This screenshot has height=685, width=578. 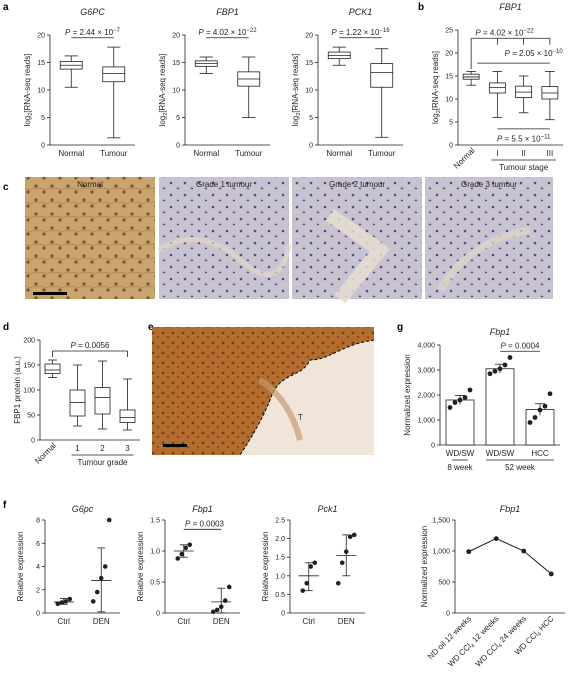 What do you see at coordinates (534, 53) in the screenshot?
I see `p-value-annotation: P = 2.05 × 10−10` at bounding box center [534, 53].